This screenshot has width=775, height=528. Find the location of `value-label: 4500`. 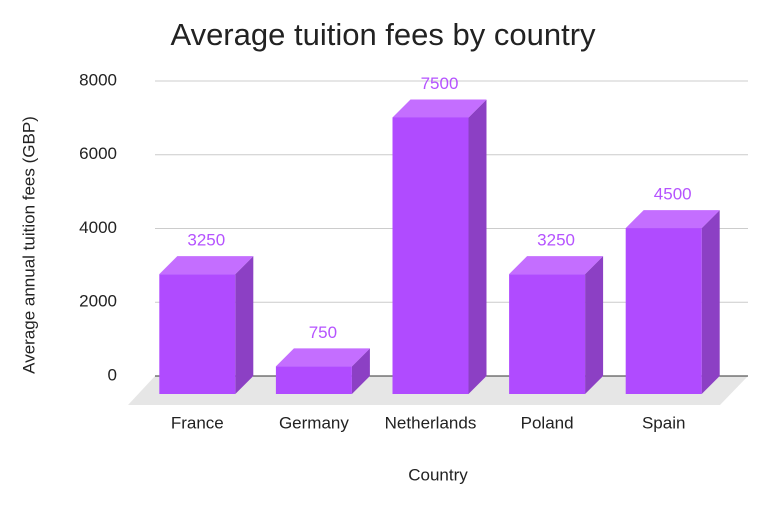

value-label: 4500 is located at coordinates (673, 194).